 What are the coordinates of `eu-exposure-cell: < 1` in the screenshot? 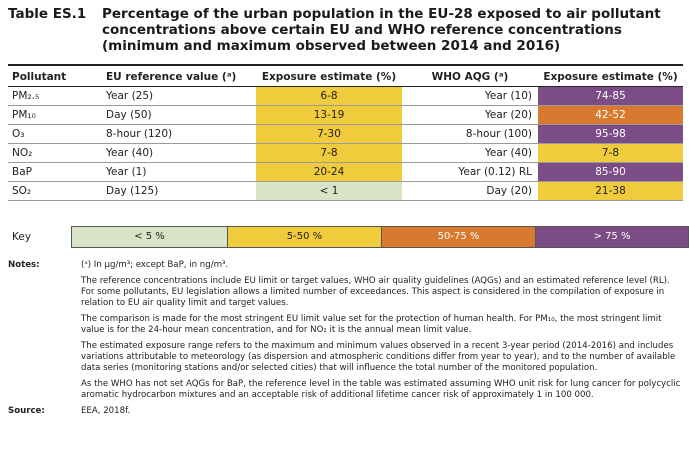 It's located at (329, 191).